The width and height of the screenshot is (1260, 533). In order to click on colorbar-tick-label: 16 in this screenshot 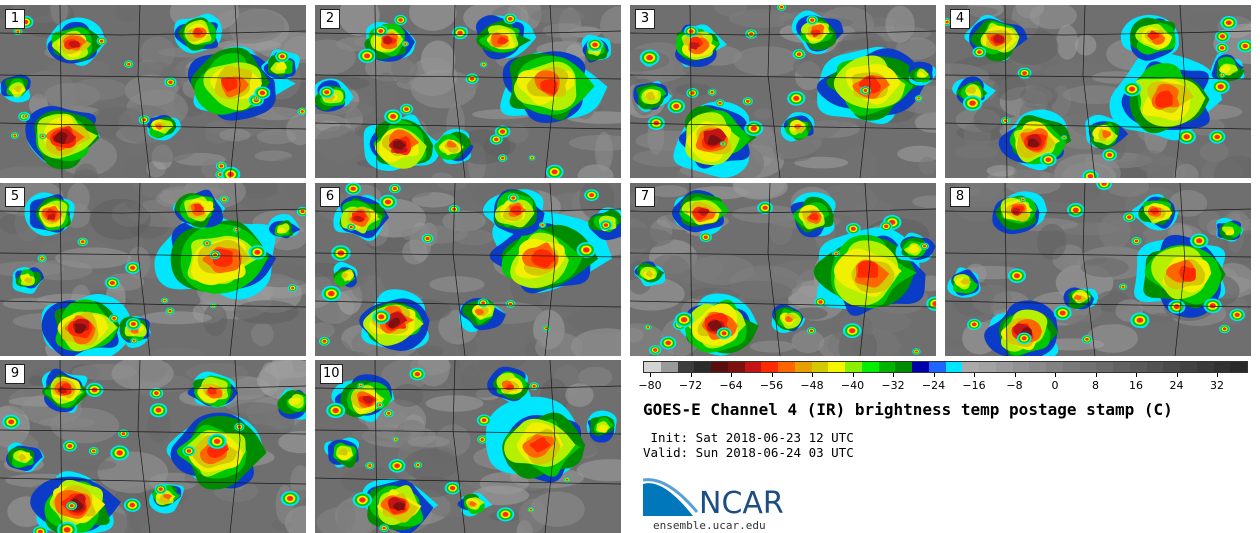, I will do `click(1136, 385)`.